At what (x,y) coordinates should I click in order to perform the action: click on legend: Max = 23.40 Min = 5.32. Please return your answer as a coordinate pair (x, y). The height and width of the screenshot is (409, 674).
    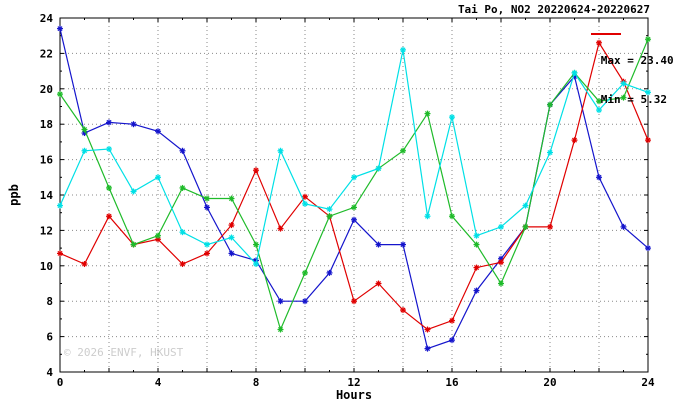
    Looking at the image, I should click on (617, 73).